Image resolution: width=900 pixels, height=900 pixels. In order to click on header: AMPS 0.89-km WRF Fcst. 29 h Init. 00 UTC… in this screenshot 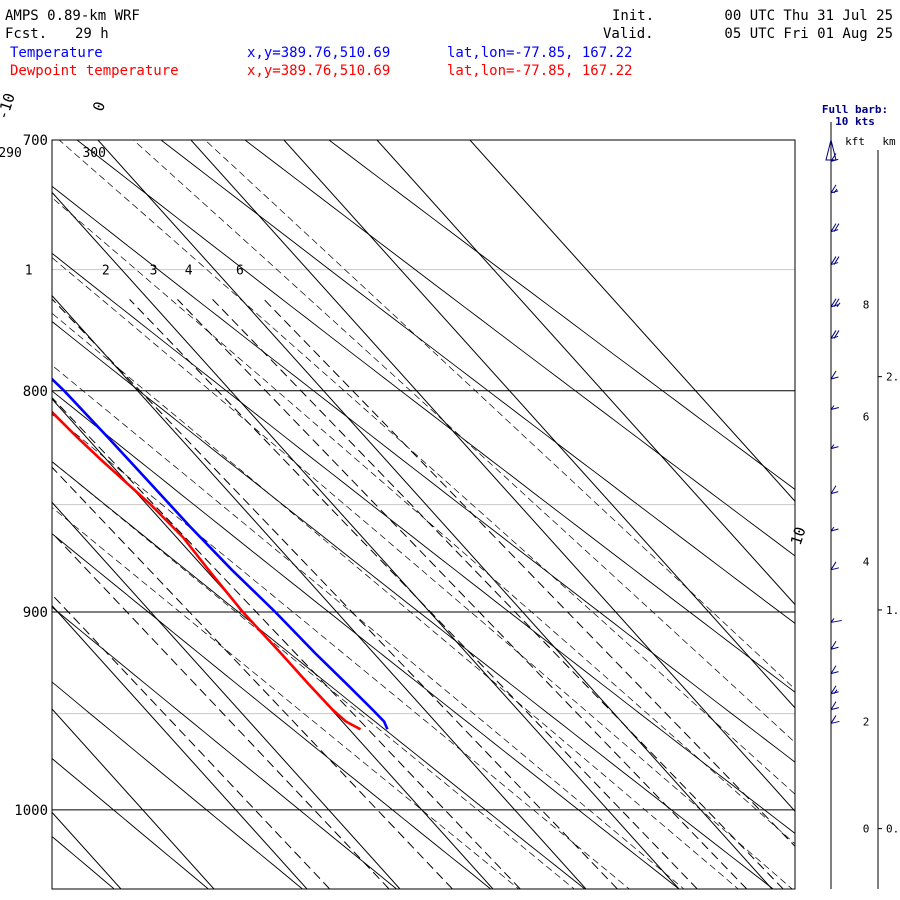, I will do `click(449, 25)`.